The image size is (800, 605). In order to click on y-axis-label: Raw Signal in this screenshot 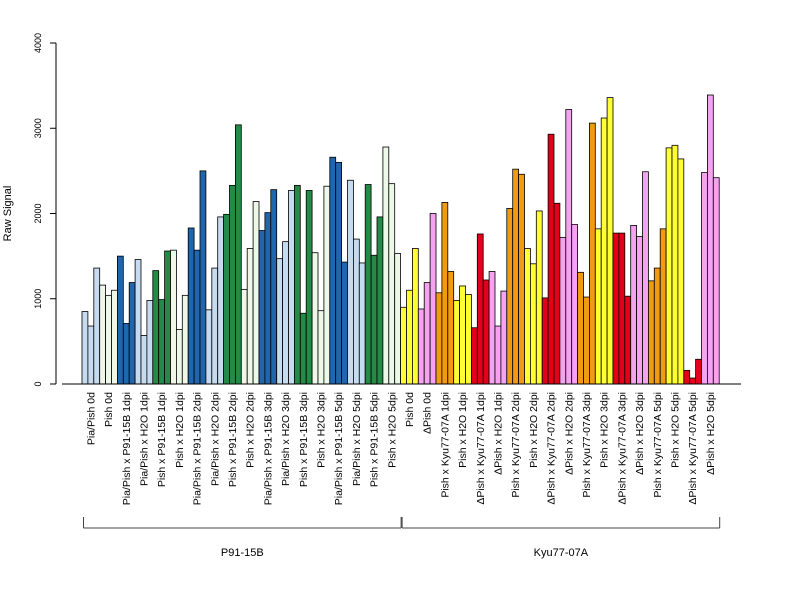, I will do `click(8, 214)`.